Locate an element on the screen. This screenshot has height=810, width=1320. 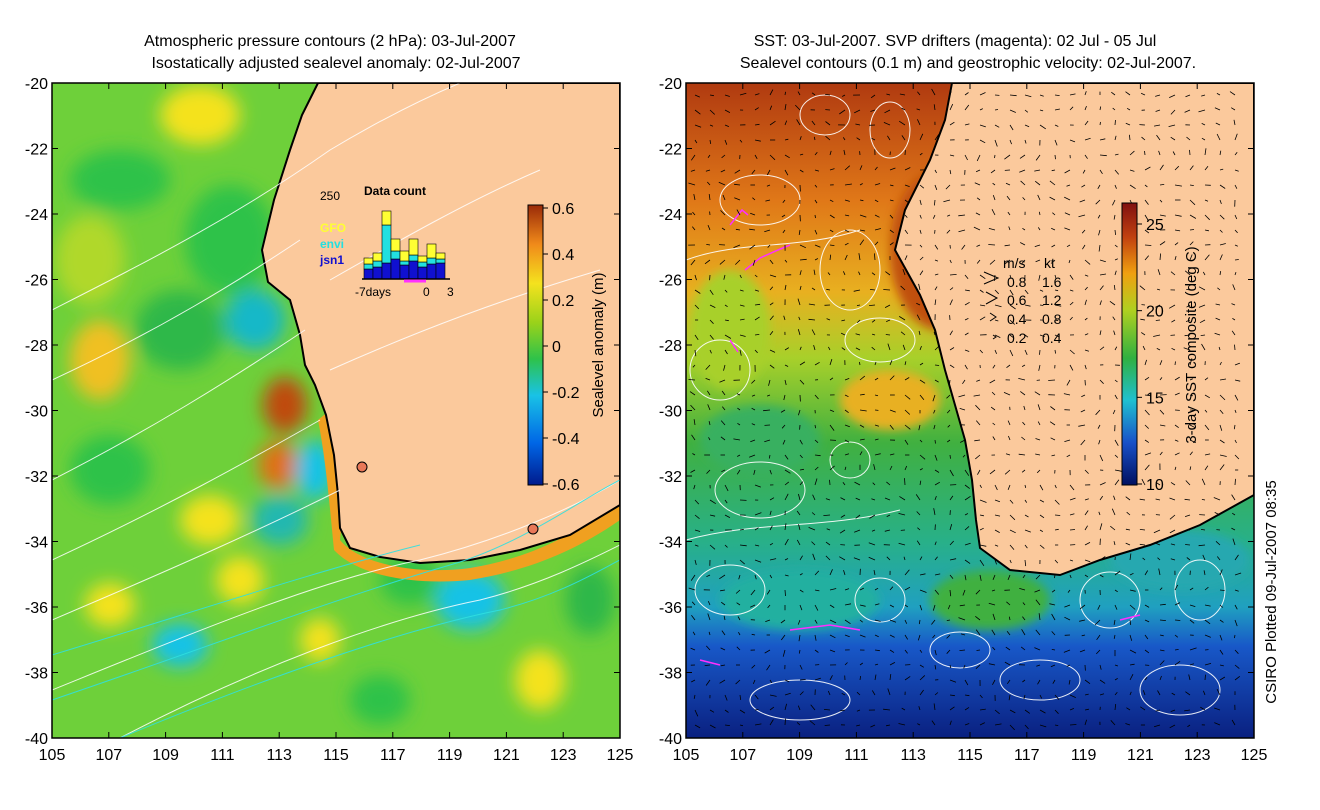
inset-bar-gfo is located at coordinates (440, 256).